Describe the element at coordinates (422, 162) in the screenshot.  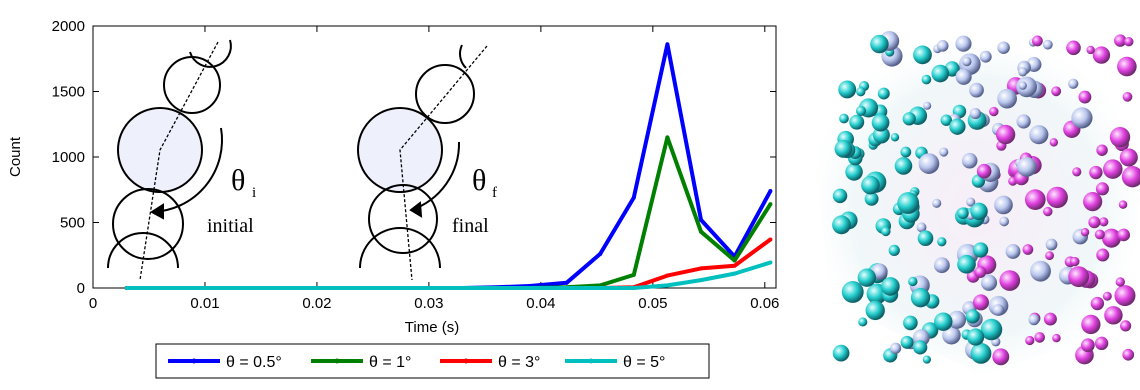
I see `final-angle-schematic` at that location.